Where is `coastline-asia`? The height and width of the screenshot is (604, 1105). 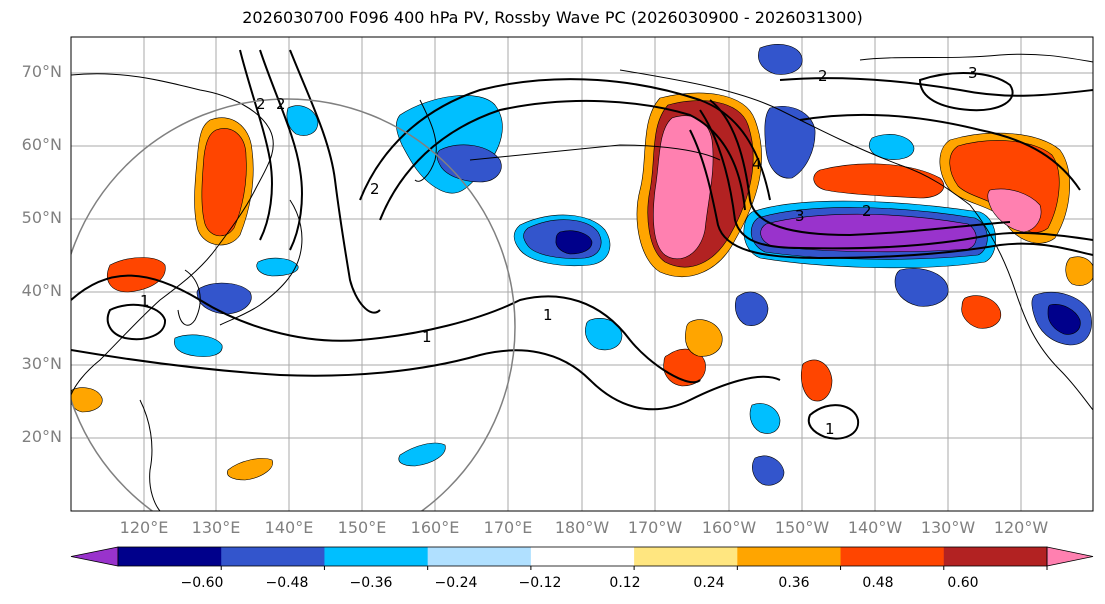 coastline-asia is located at coordinates (172, 234).